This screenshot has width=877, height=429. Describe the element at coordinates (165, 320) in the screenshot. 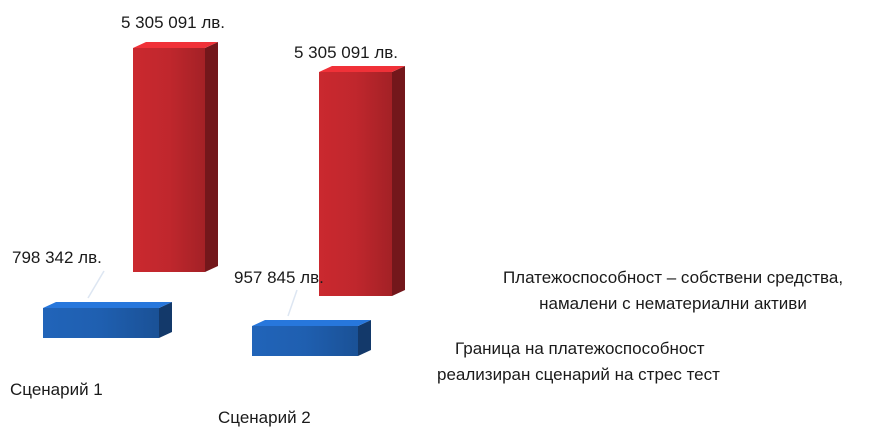

I see `bar-blue-cat1-side` at that location.